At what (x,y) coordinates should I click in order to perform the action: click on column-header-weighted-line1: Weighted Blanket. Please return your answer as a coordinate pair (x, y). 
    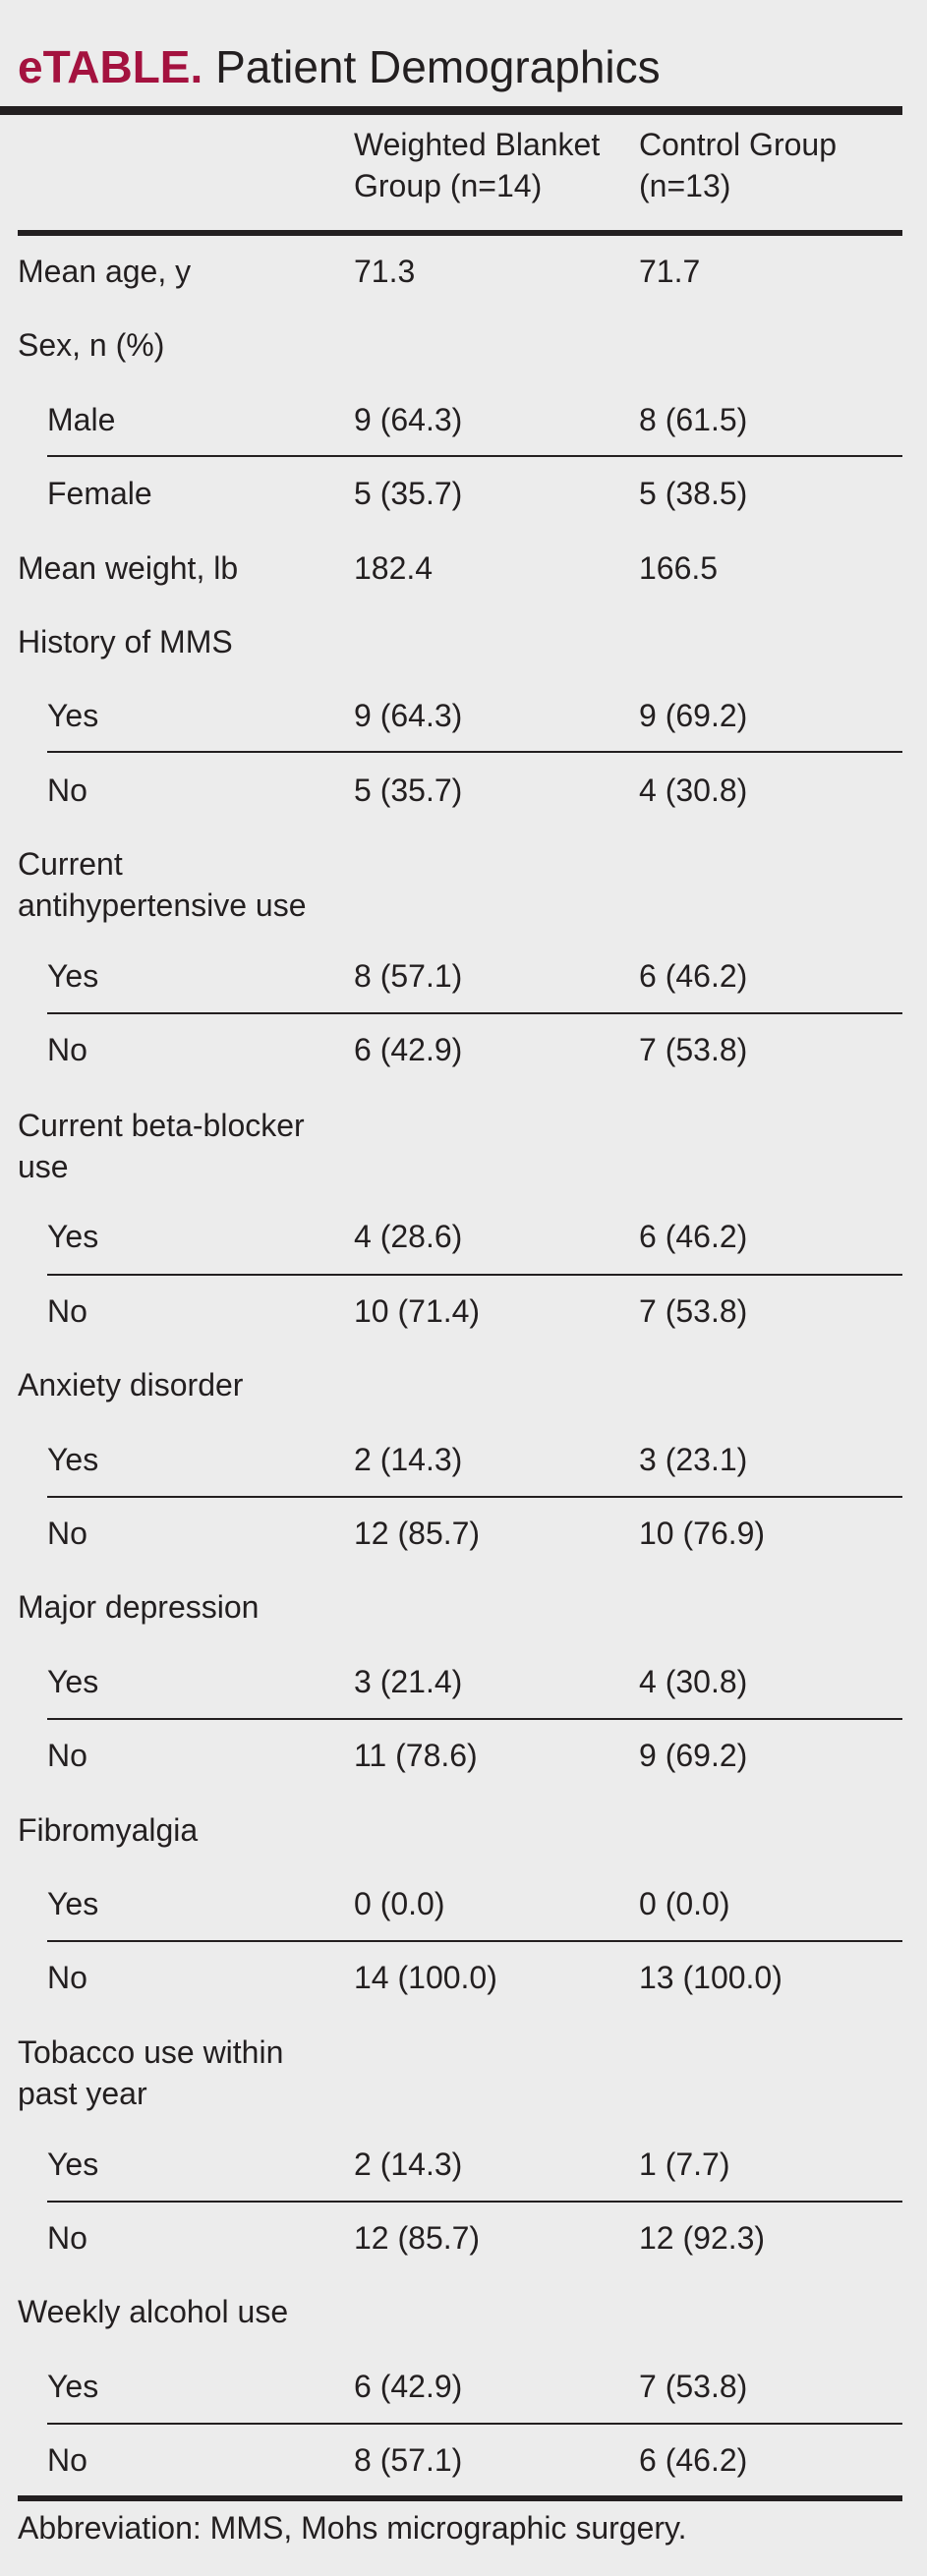
    Looking at the image, I should click on (477, 145).